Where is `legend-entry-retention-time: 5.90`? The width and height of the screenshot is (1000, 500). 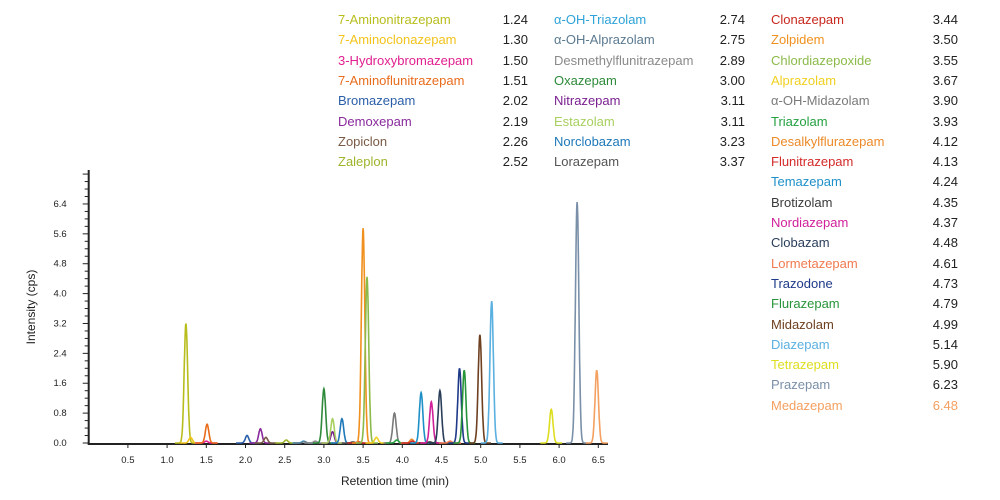 legend-entry-retention-time: 5.90 is located at coordinates (945, 365).